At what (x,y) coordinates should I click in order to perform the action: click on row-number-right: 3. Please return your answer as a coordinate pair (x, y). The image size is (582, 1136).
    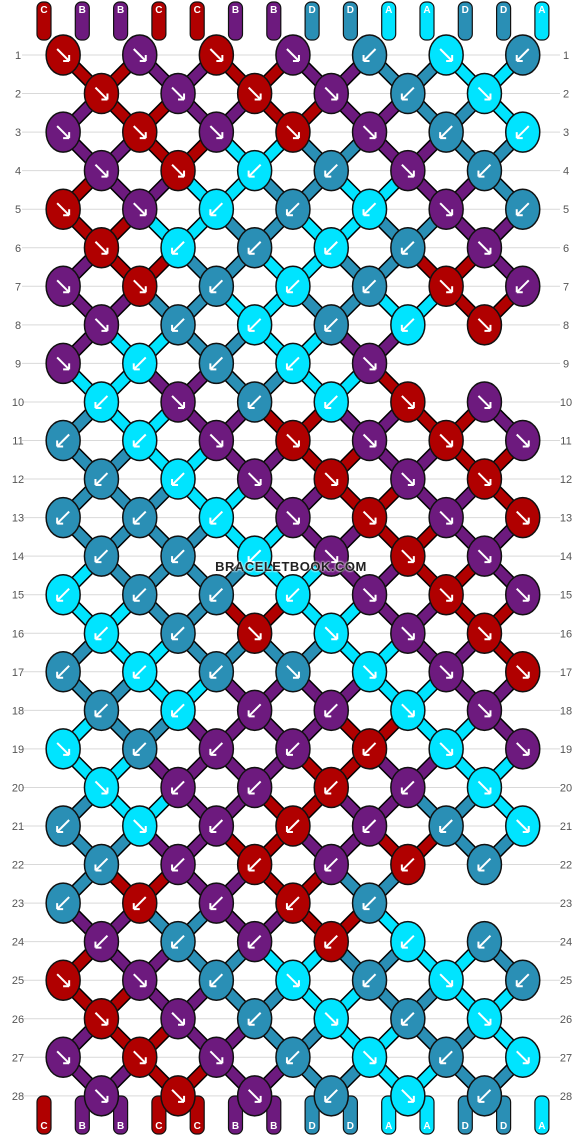
    Looking at the image, I should click on (566, 133).